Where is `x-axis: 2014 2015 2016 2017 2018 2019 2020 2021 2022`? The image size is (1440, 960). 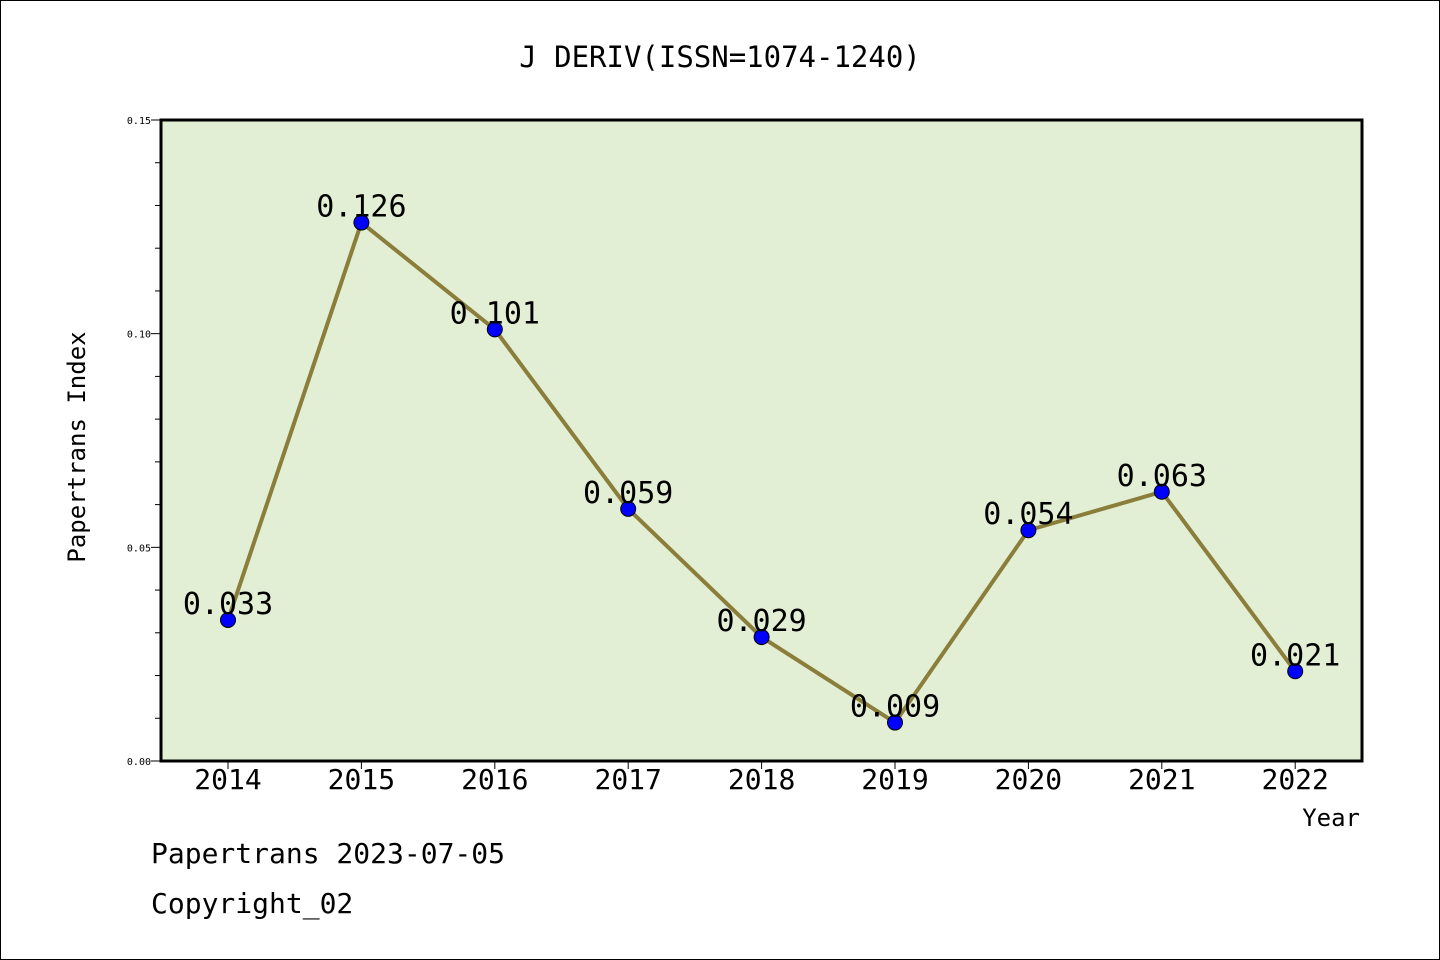 x-axis: 2014 2015 2016 2017 2018 2019 2020 2021 2022 is located at coordinates (761, 778).